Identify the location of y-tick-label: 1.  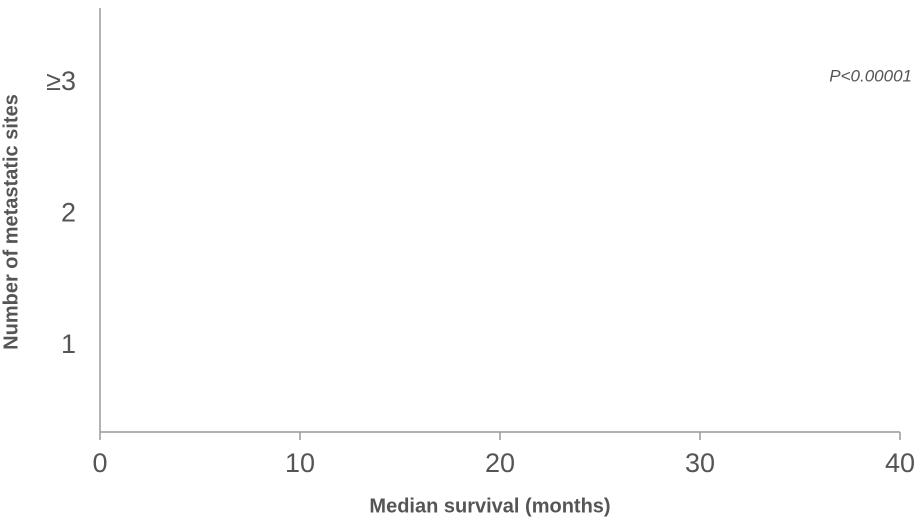
(68, 344).